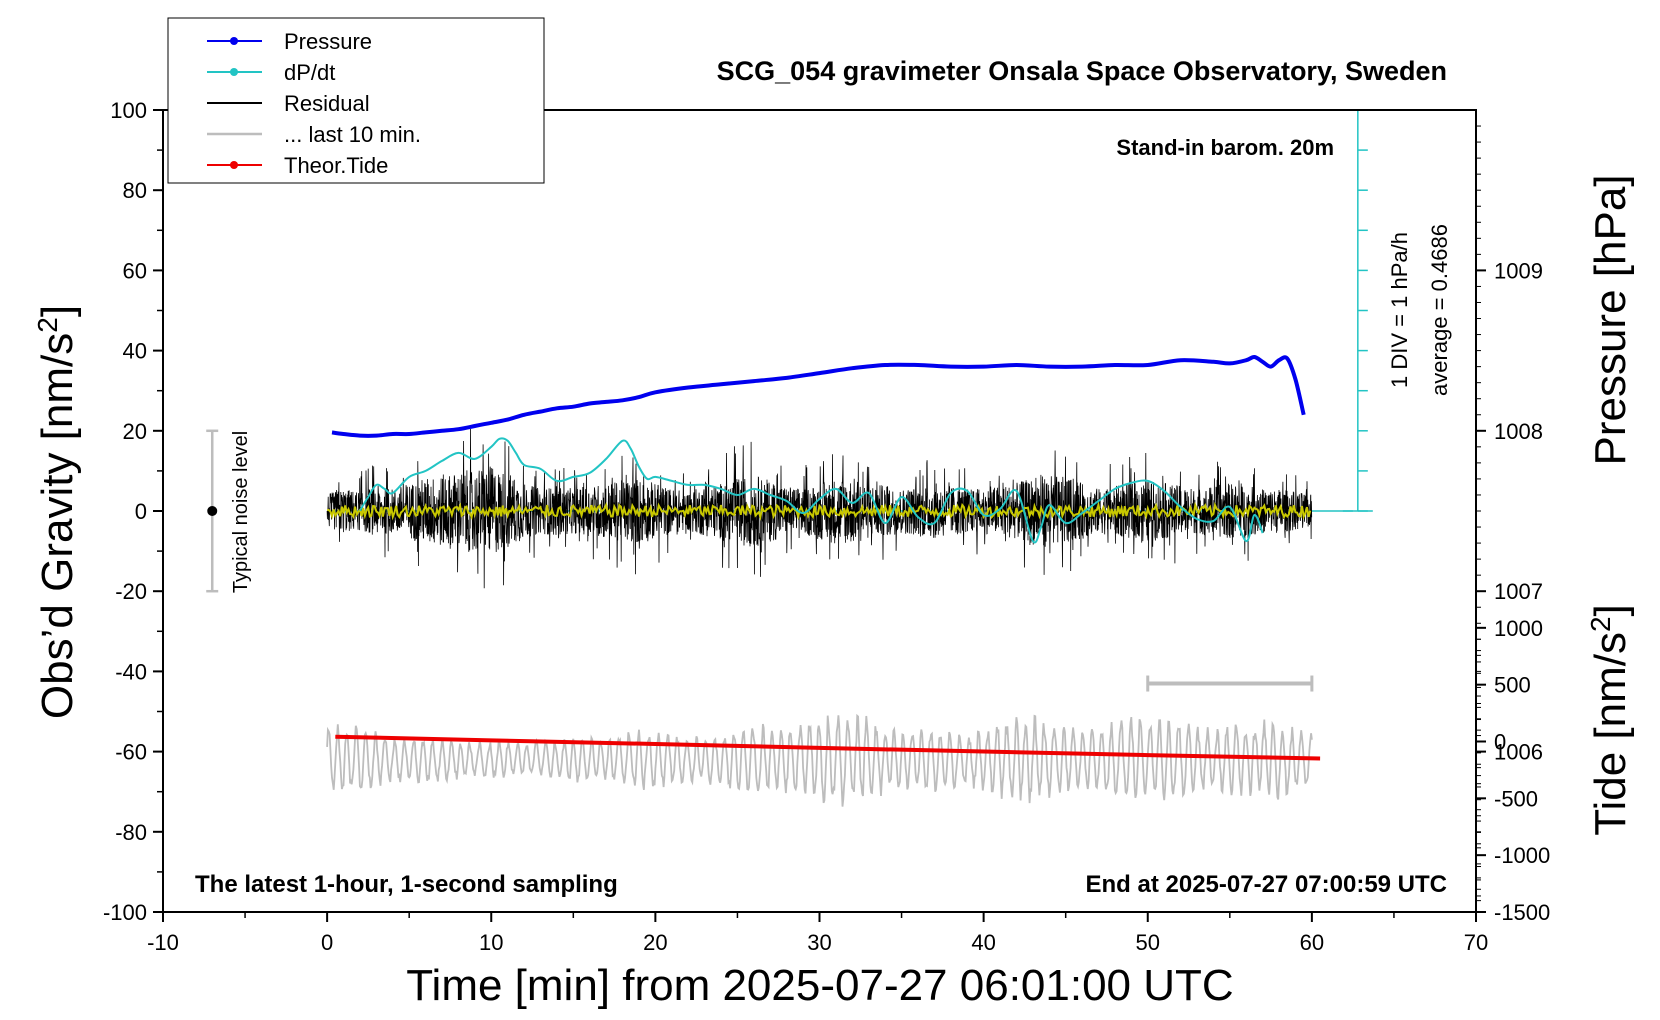 This screenshot has width=1660, height=1020. Describe the element at coordinates (406, 884) in the screenshot. I see `latest-label: The latest 1-hour, 1-second sampling` at that location.